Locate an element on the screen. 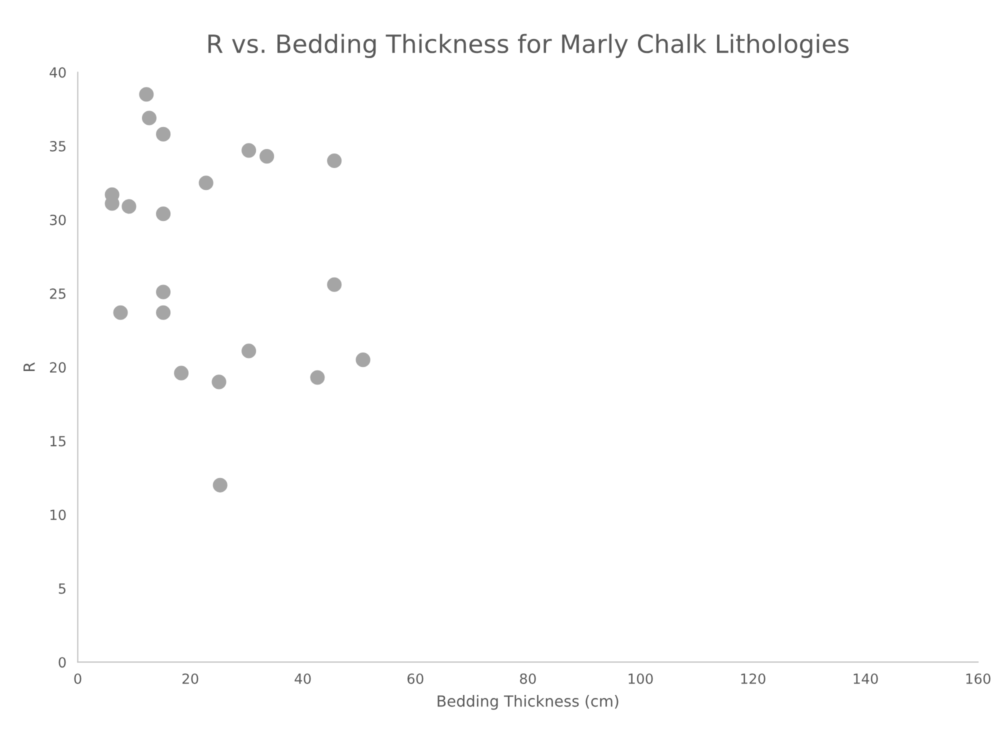  x-tick-label: 100 is located at coordinates (640, 678).